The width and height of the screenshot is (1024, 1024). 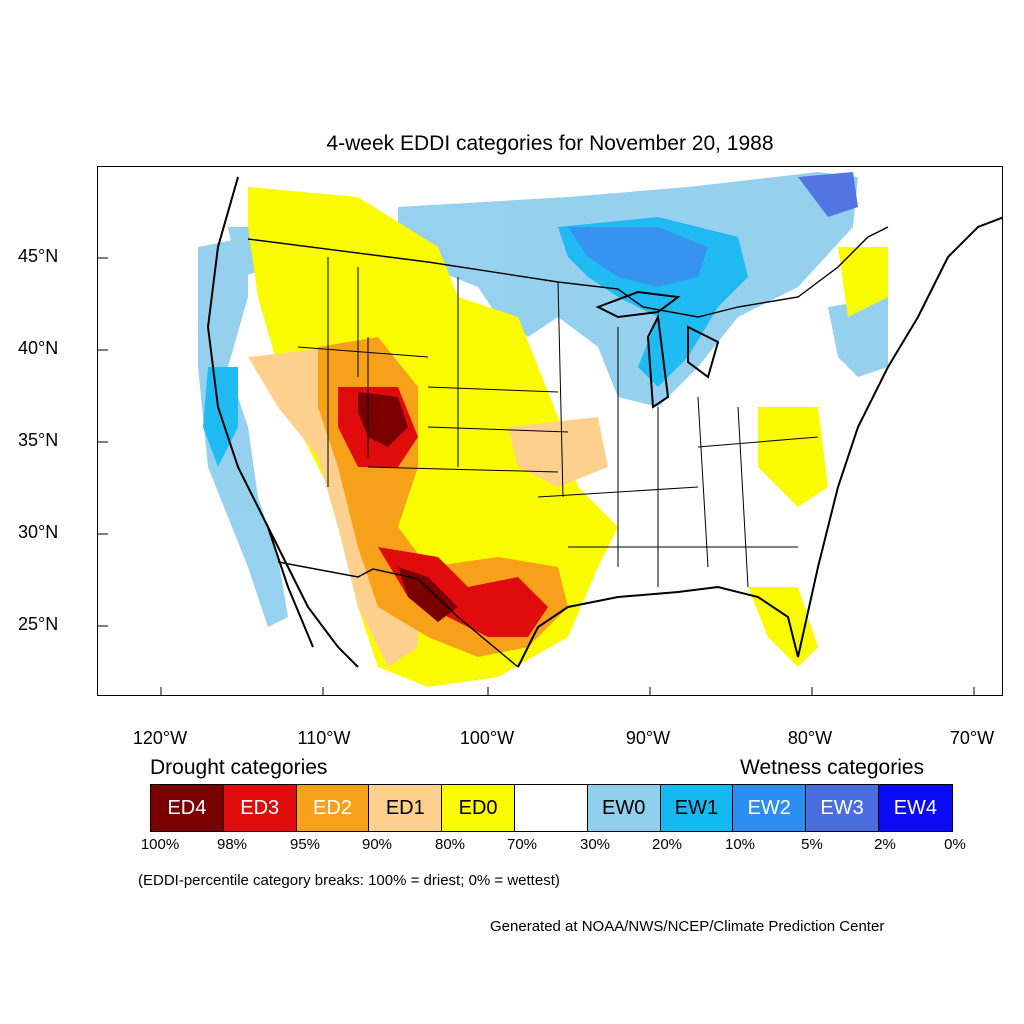 What do you see at coordinates (377, 844) in the screenshot?
I see `break-label: 90%` at bounding box center [377, 844].